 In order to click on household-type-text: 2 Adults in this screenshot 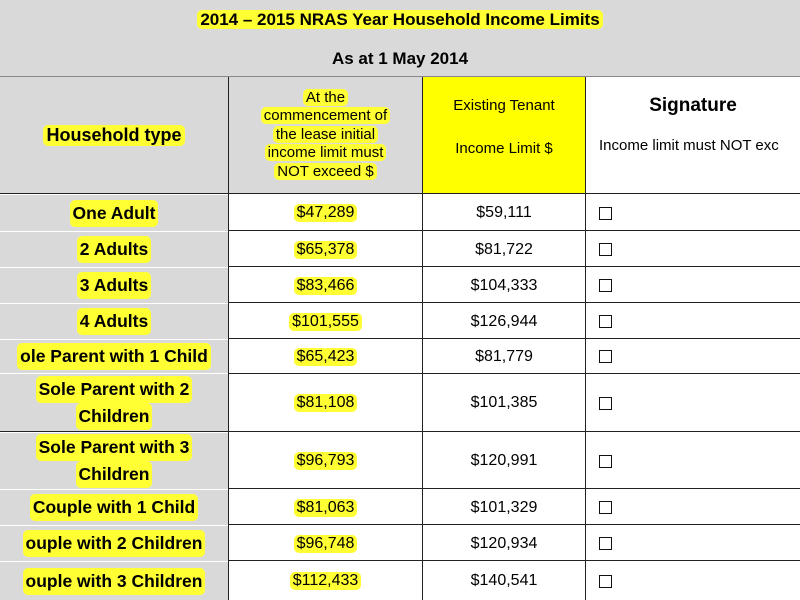, I will do `click(114, 249)`.